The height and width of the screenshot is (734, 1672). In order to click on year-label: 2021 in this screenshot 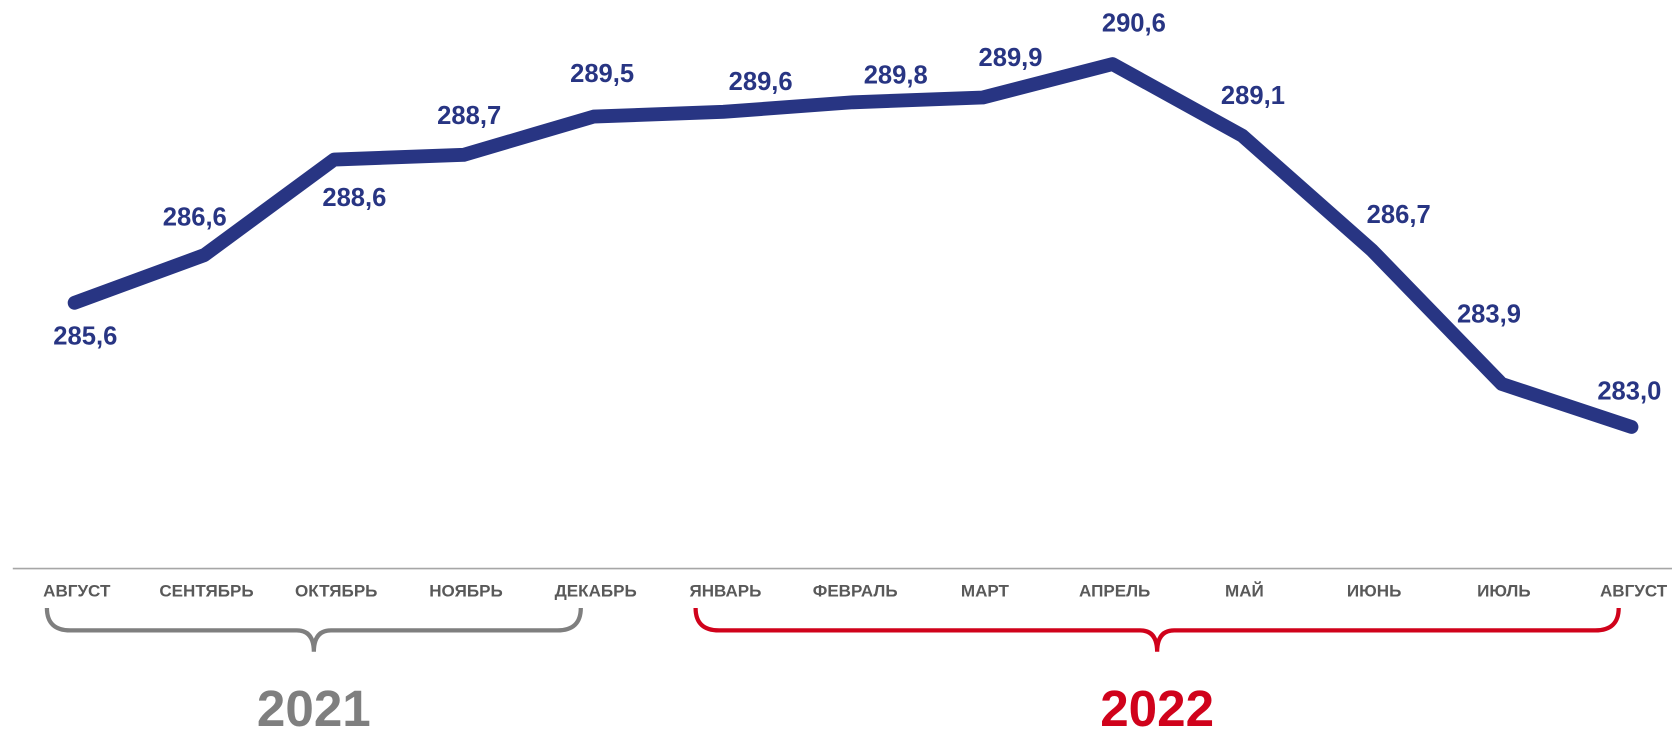, I will do `click(314, 707)`.